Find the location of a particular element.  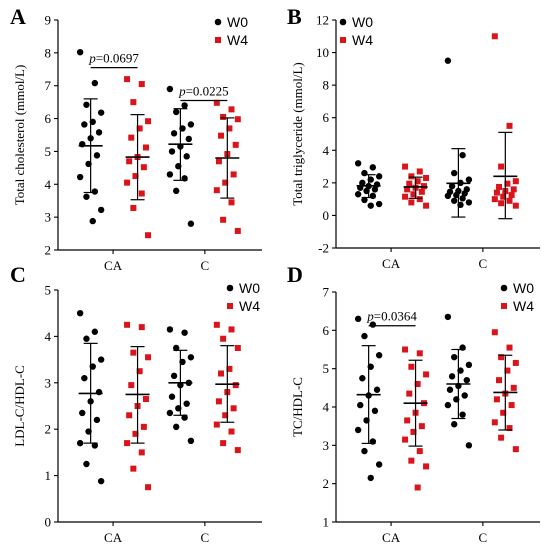

legend-marker-w0 is located at coordinates (218, 22).